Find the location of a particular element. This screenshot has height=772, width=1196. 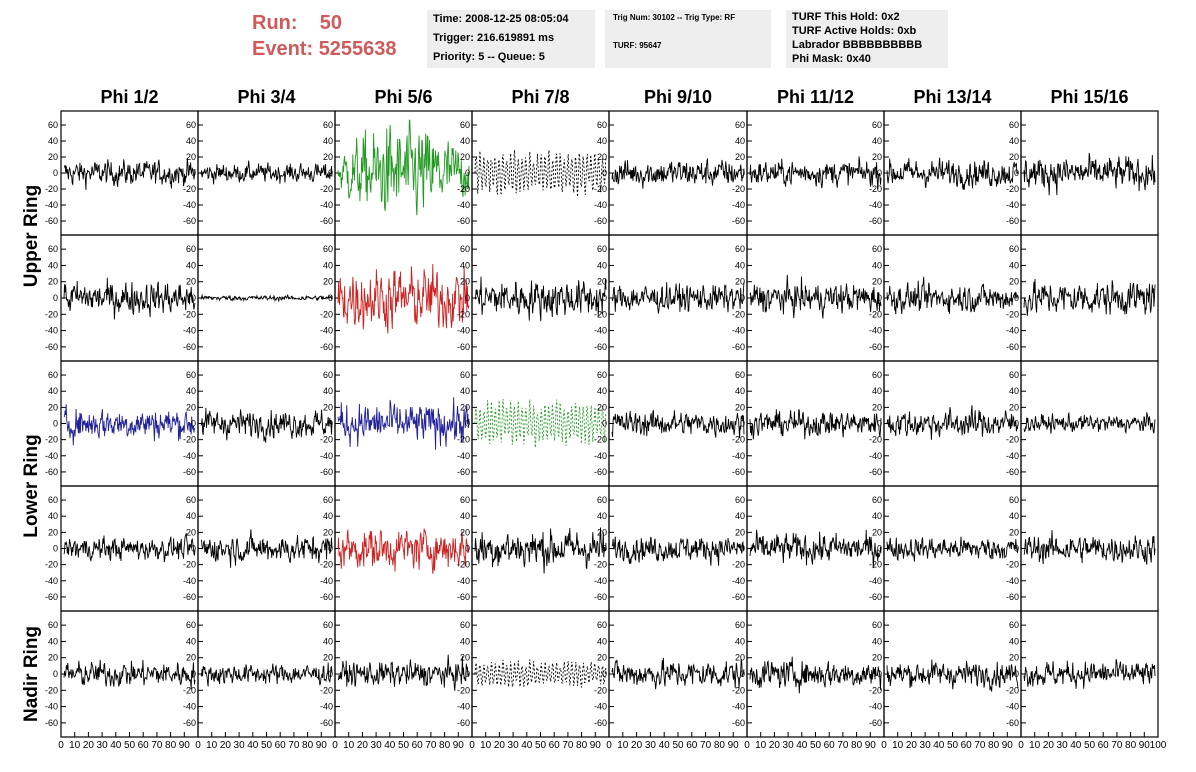

event-value: 5255638 is located at coordinates (357, 49).